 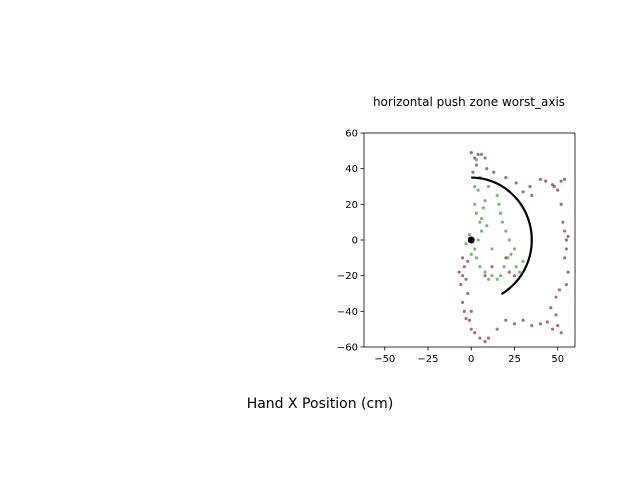 I want to click on overlay-layer, so click(x=500, y=235).